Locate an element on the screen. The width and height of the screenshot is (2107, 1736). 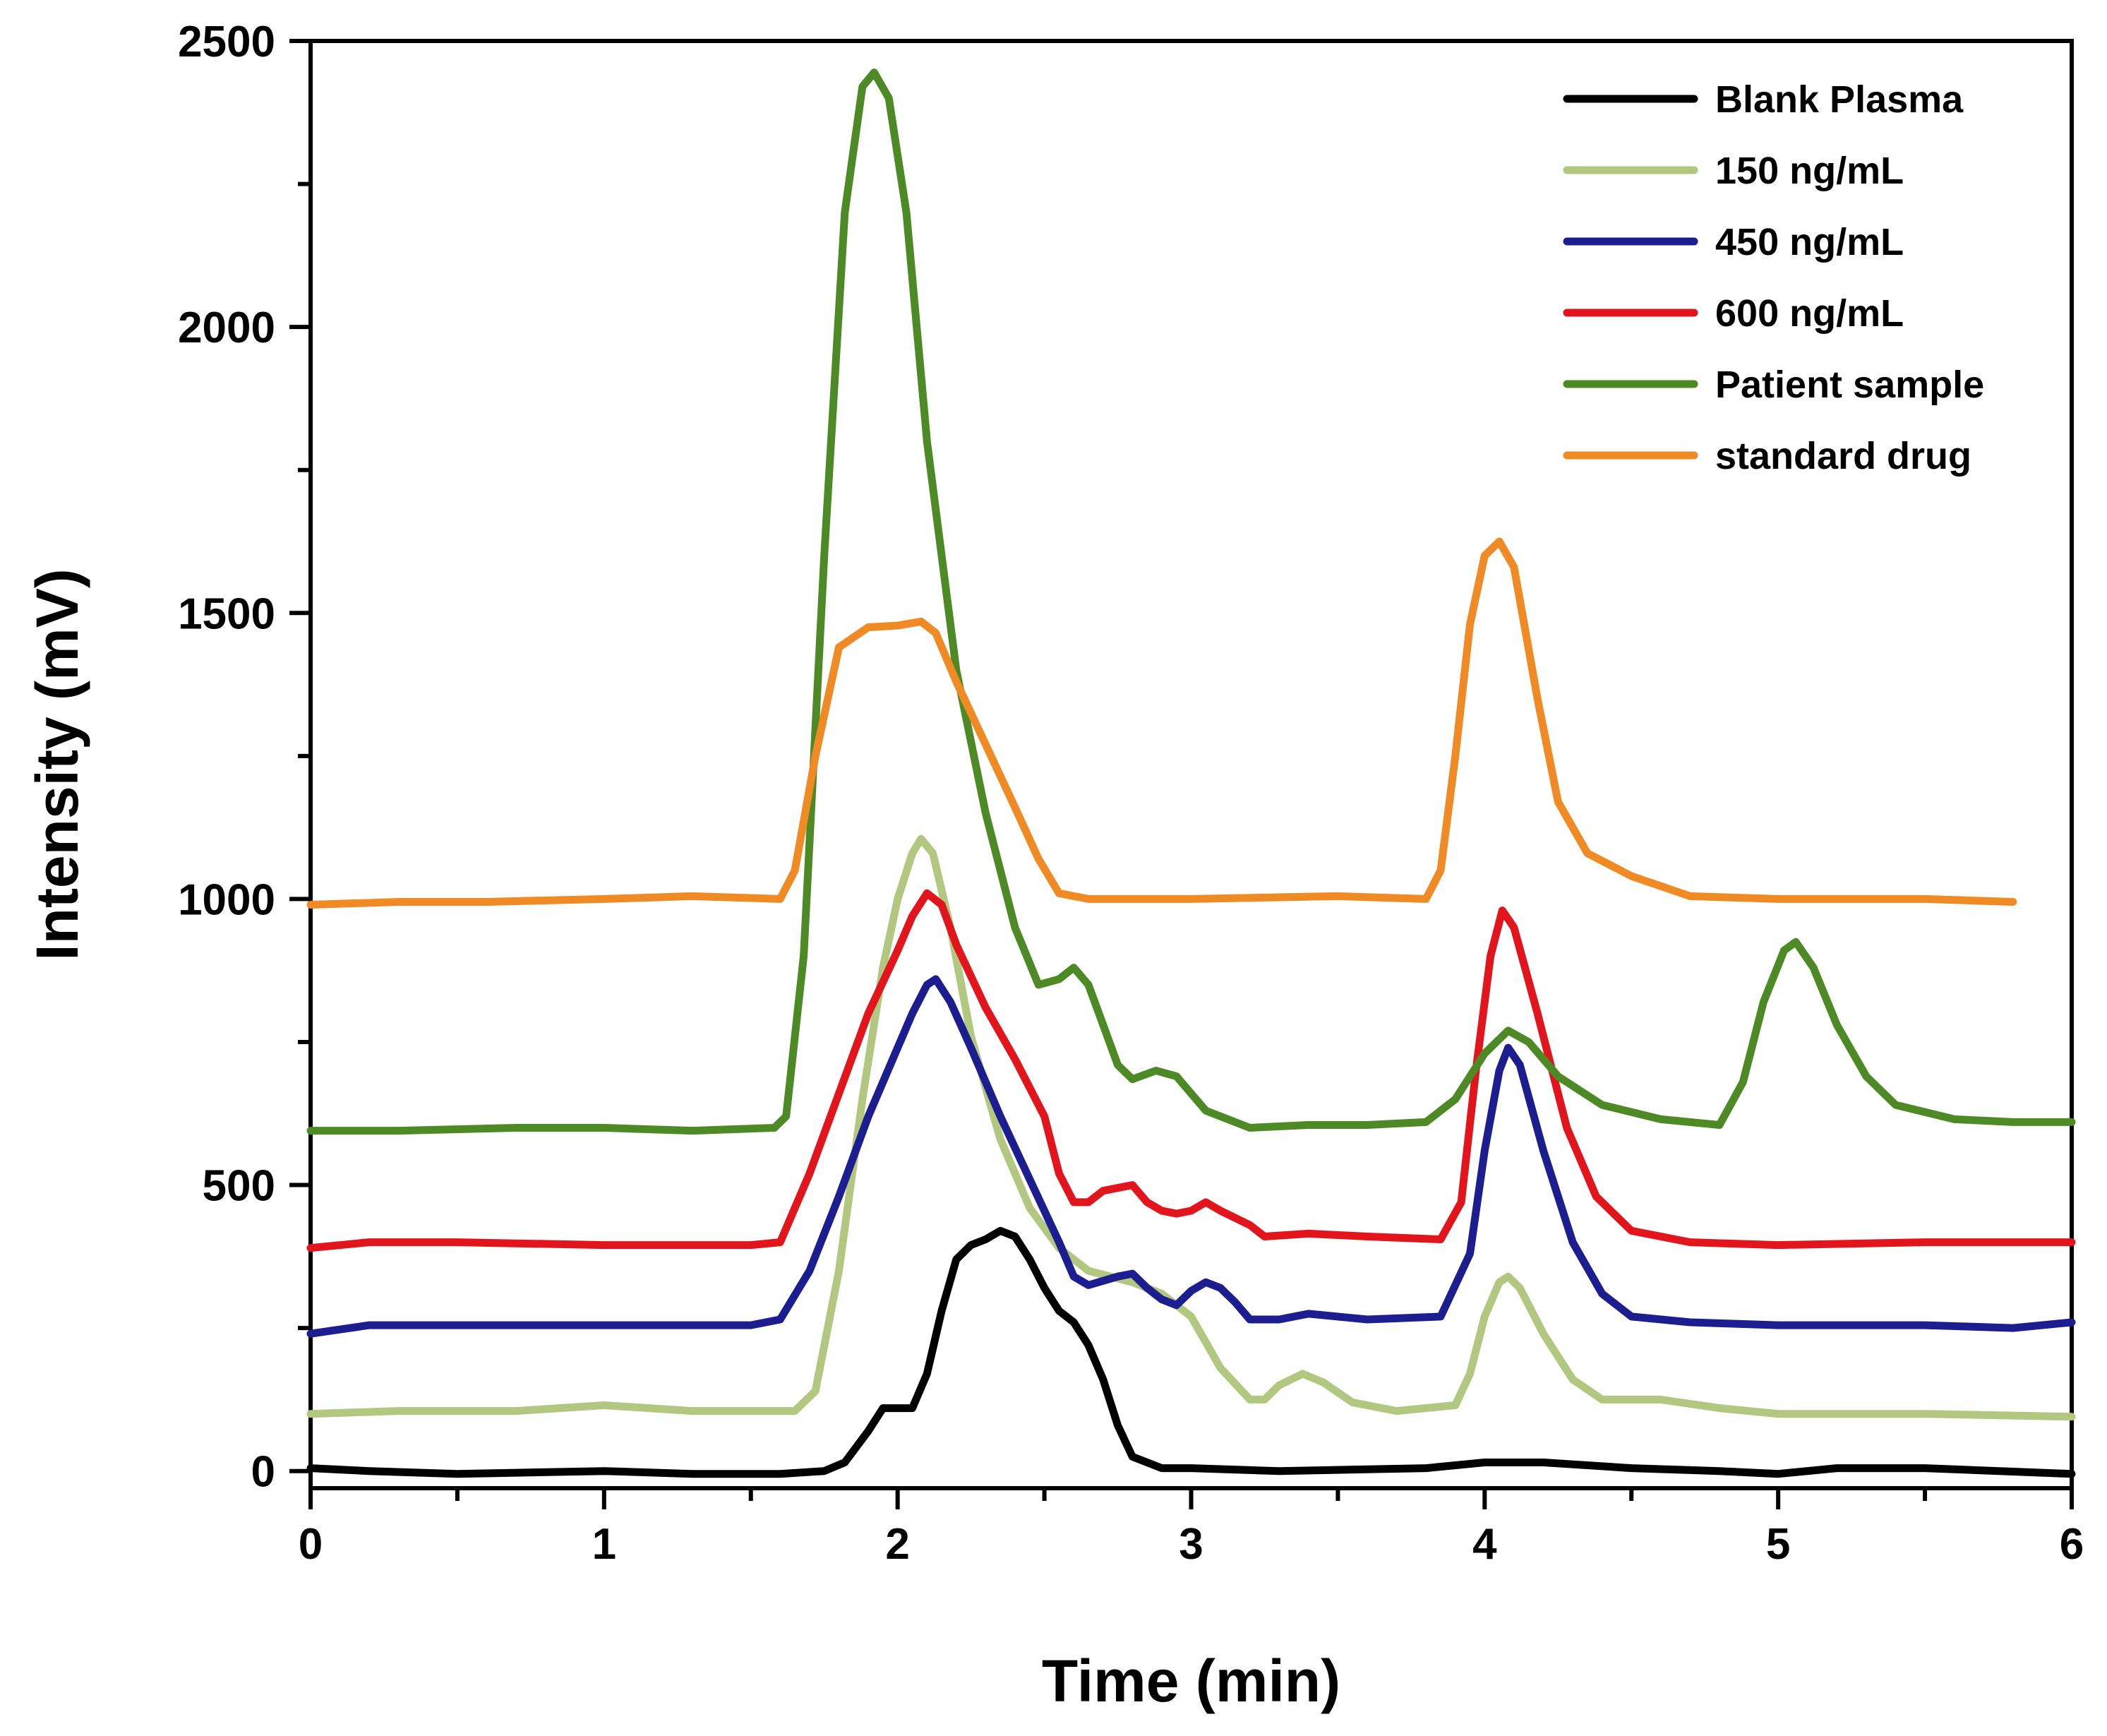
x-axis-title: Time (min) is located at coordinates (1191, 1681).